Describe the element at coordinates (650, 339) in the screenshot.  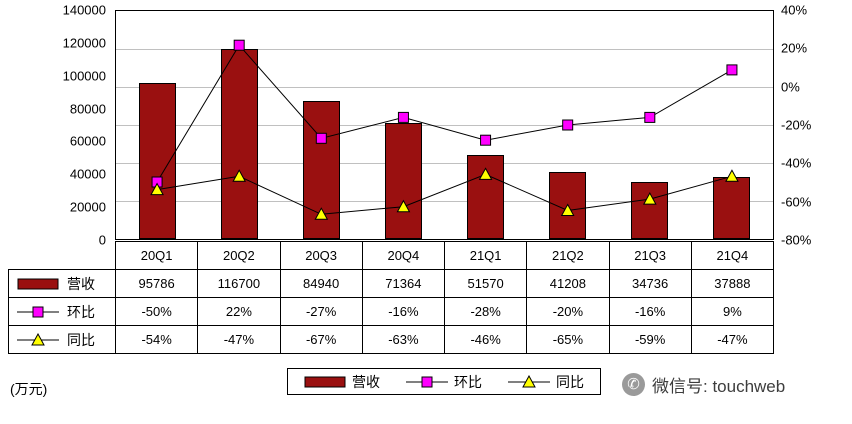
I see `value-cell: -59%` at that location.